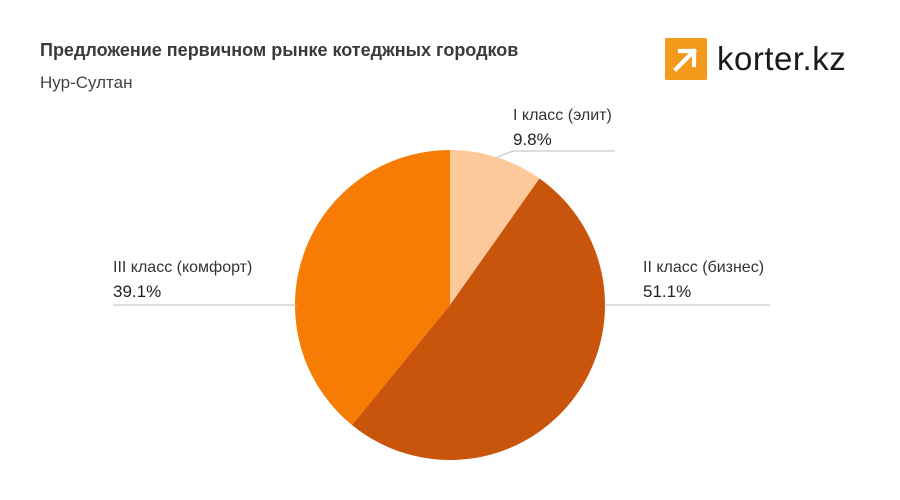 The image size is (900, 500). What do you see at coordinates (782, 58) in the screenshot?
I see `brand-name: korter.kz` at bounding box center [782, 58].